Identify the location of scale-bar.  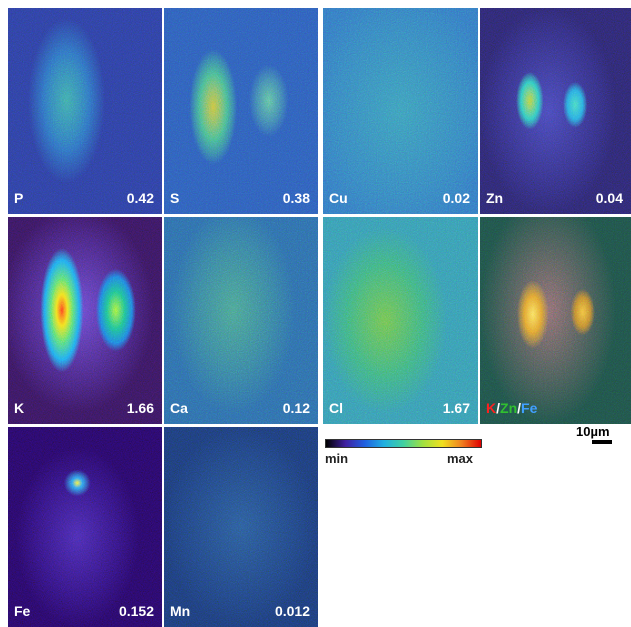
(602, 442).